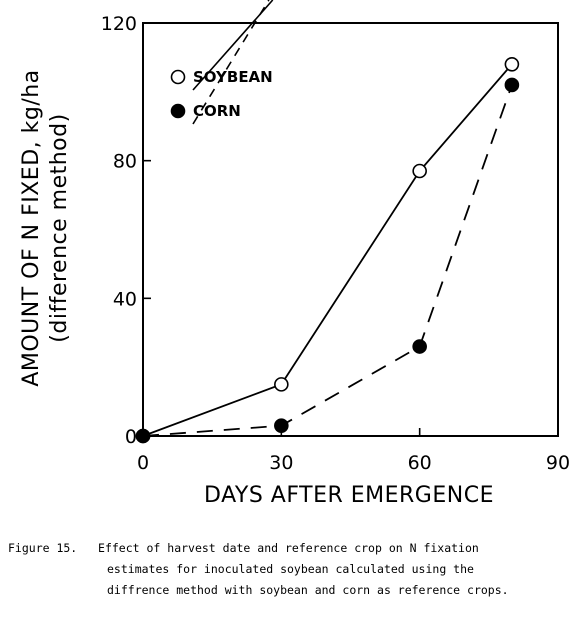  I want to click on y-axis-label: AMOUNT OF N FIXED, kg/ha, so click(31, 227).